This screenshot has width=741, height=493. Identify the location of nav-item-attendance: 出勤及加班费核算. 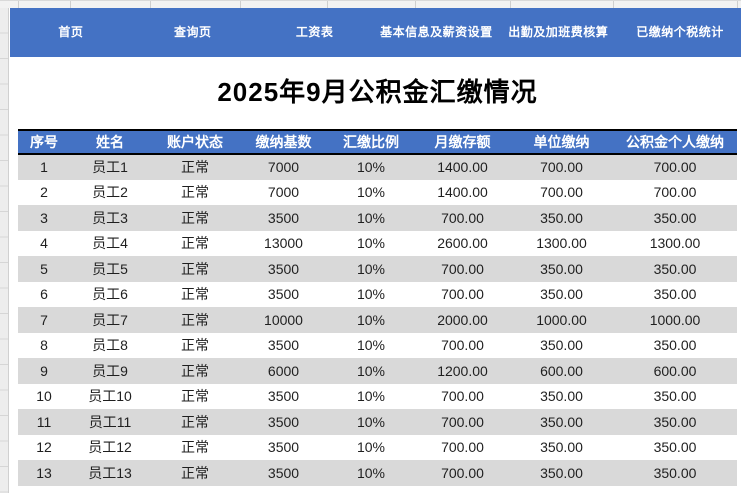
(558, 32).